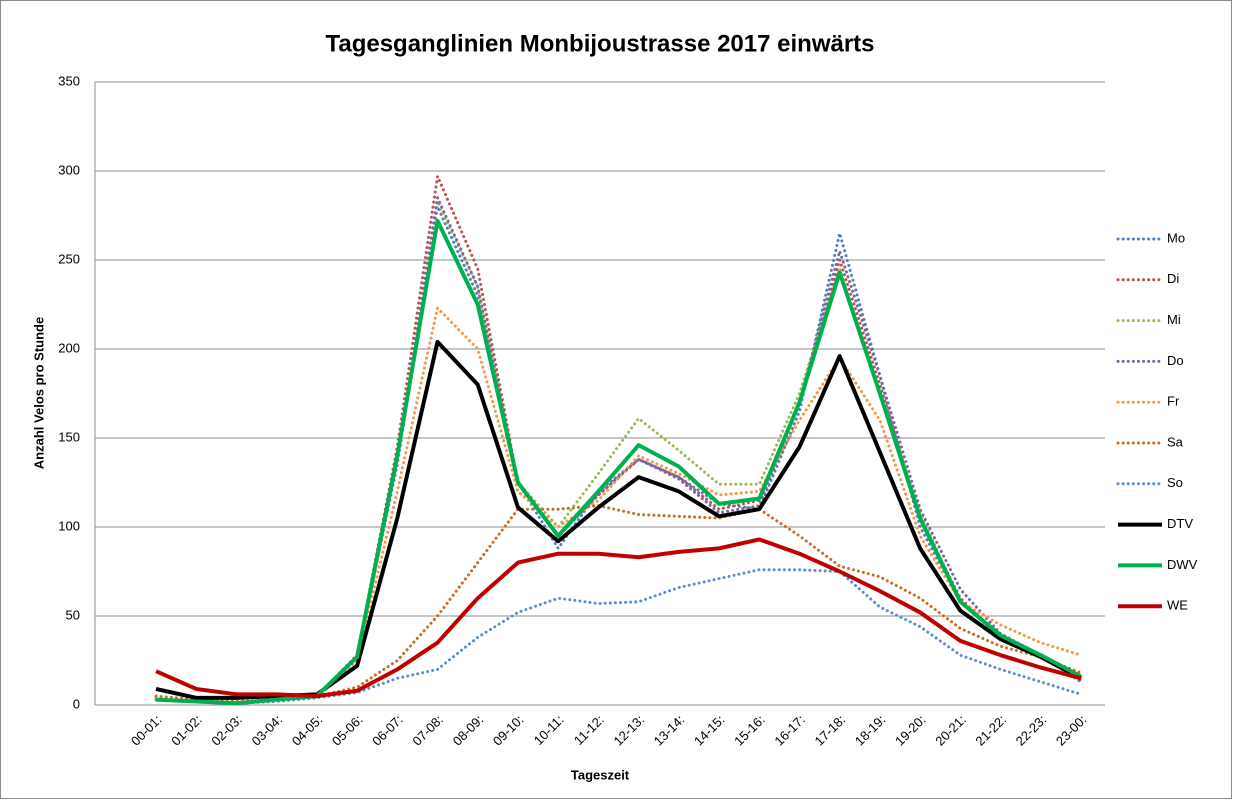 Image resolution: width=1233 pixels, height=800 pixels. Describe the element at coordinates (38, 393) in the screenshot. I see `y-axis-label: Anzahl Velos pro Stunde` at that location.